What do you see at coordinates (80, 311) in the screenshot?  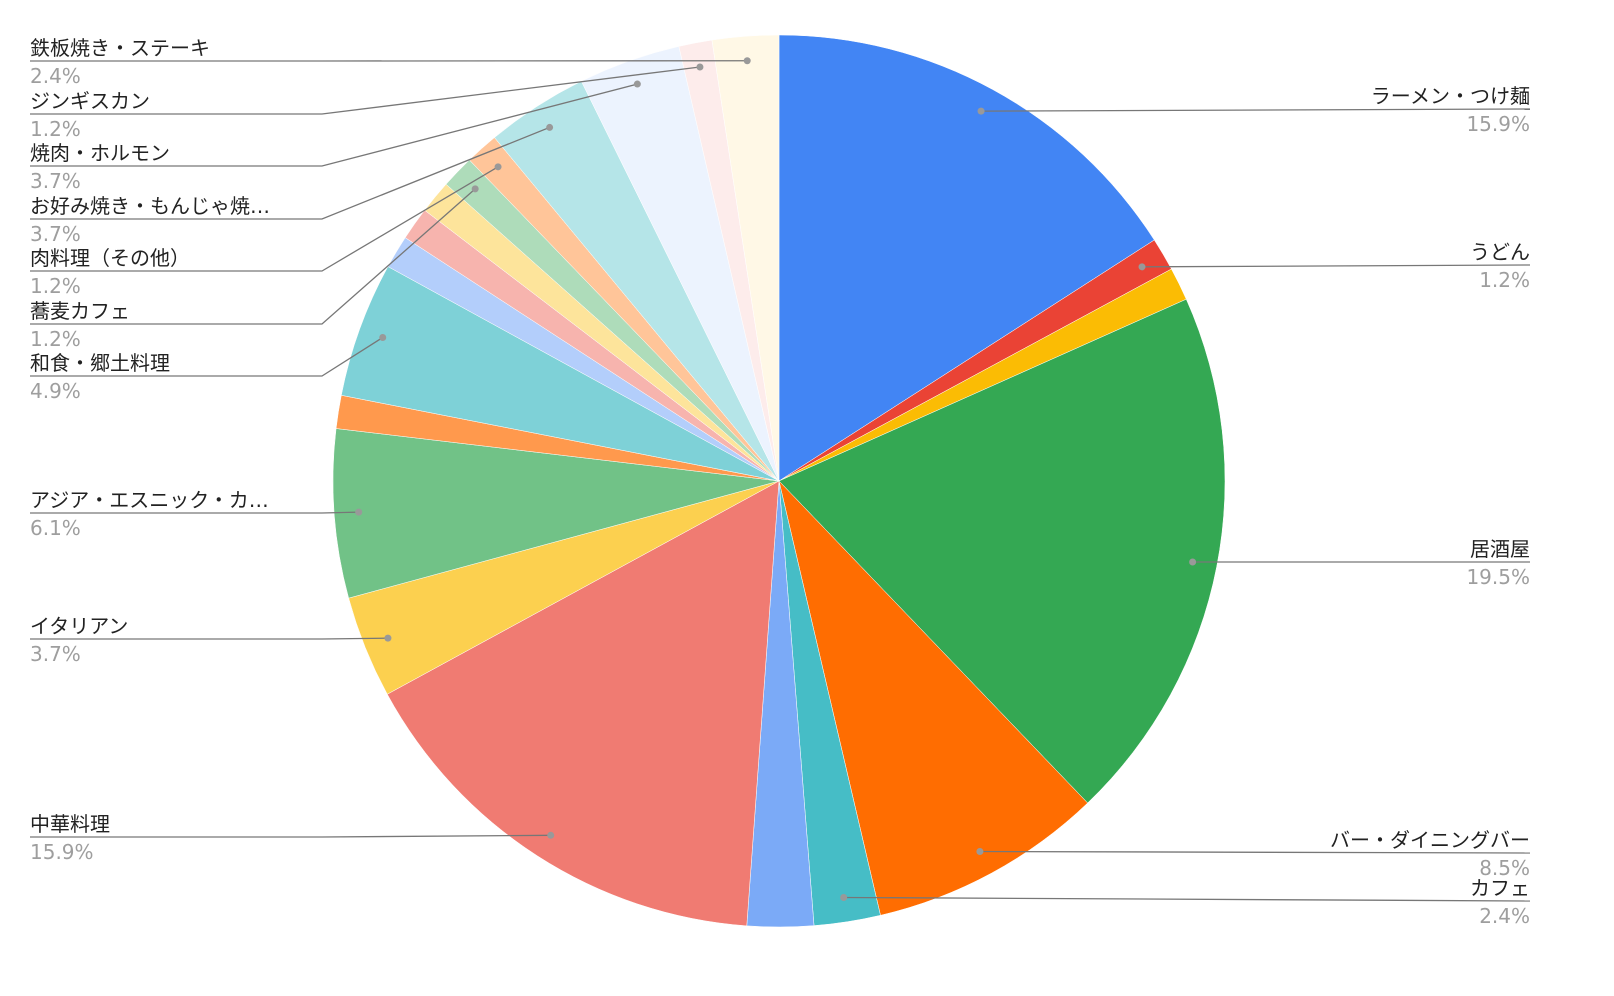 I see `slice-label: 蕎麦カフェ` at bounding box center [80, 311].